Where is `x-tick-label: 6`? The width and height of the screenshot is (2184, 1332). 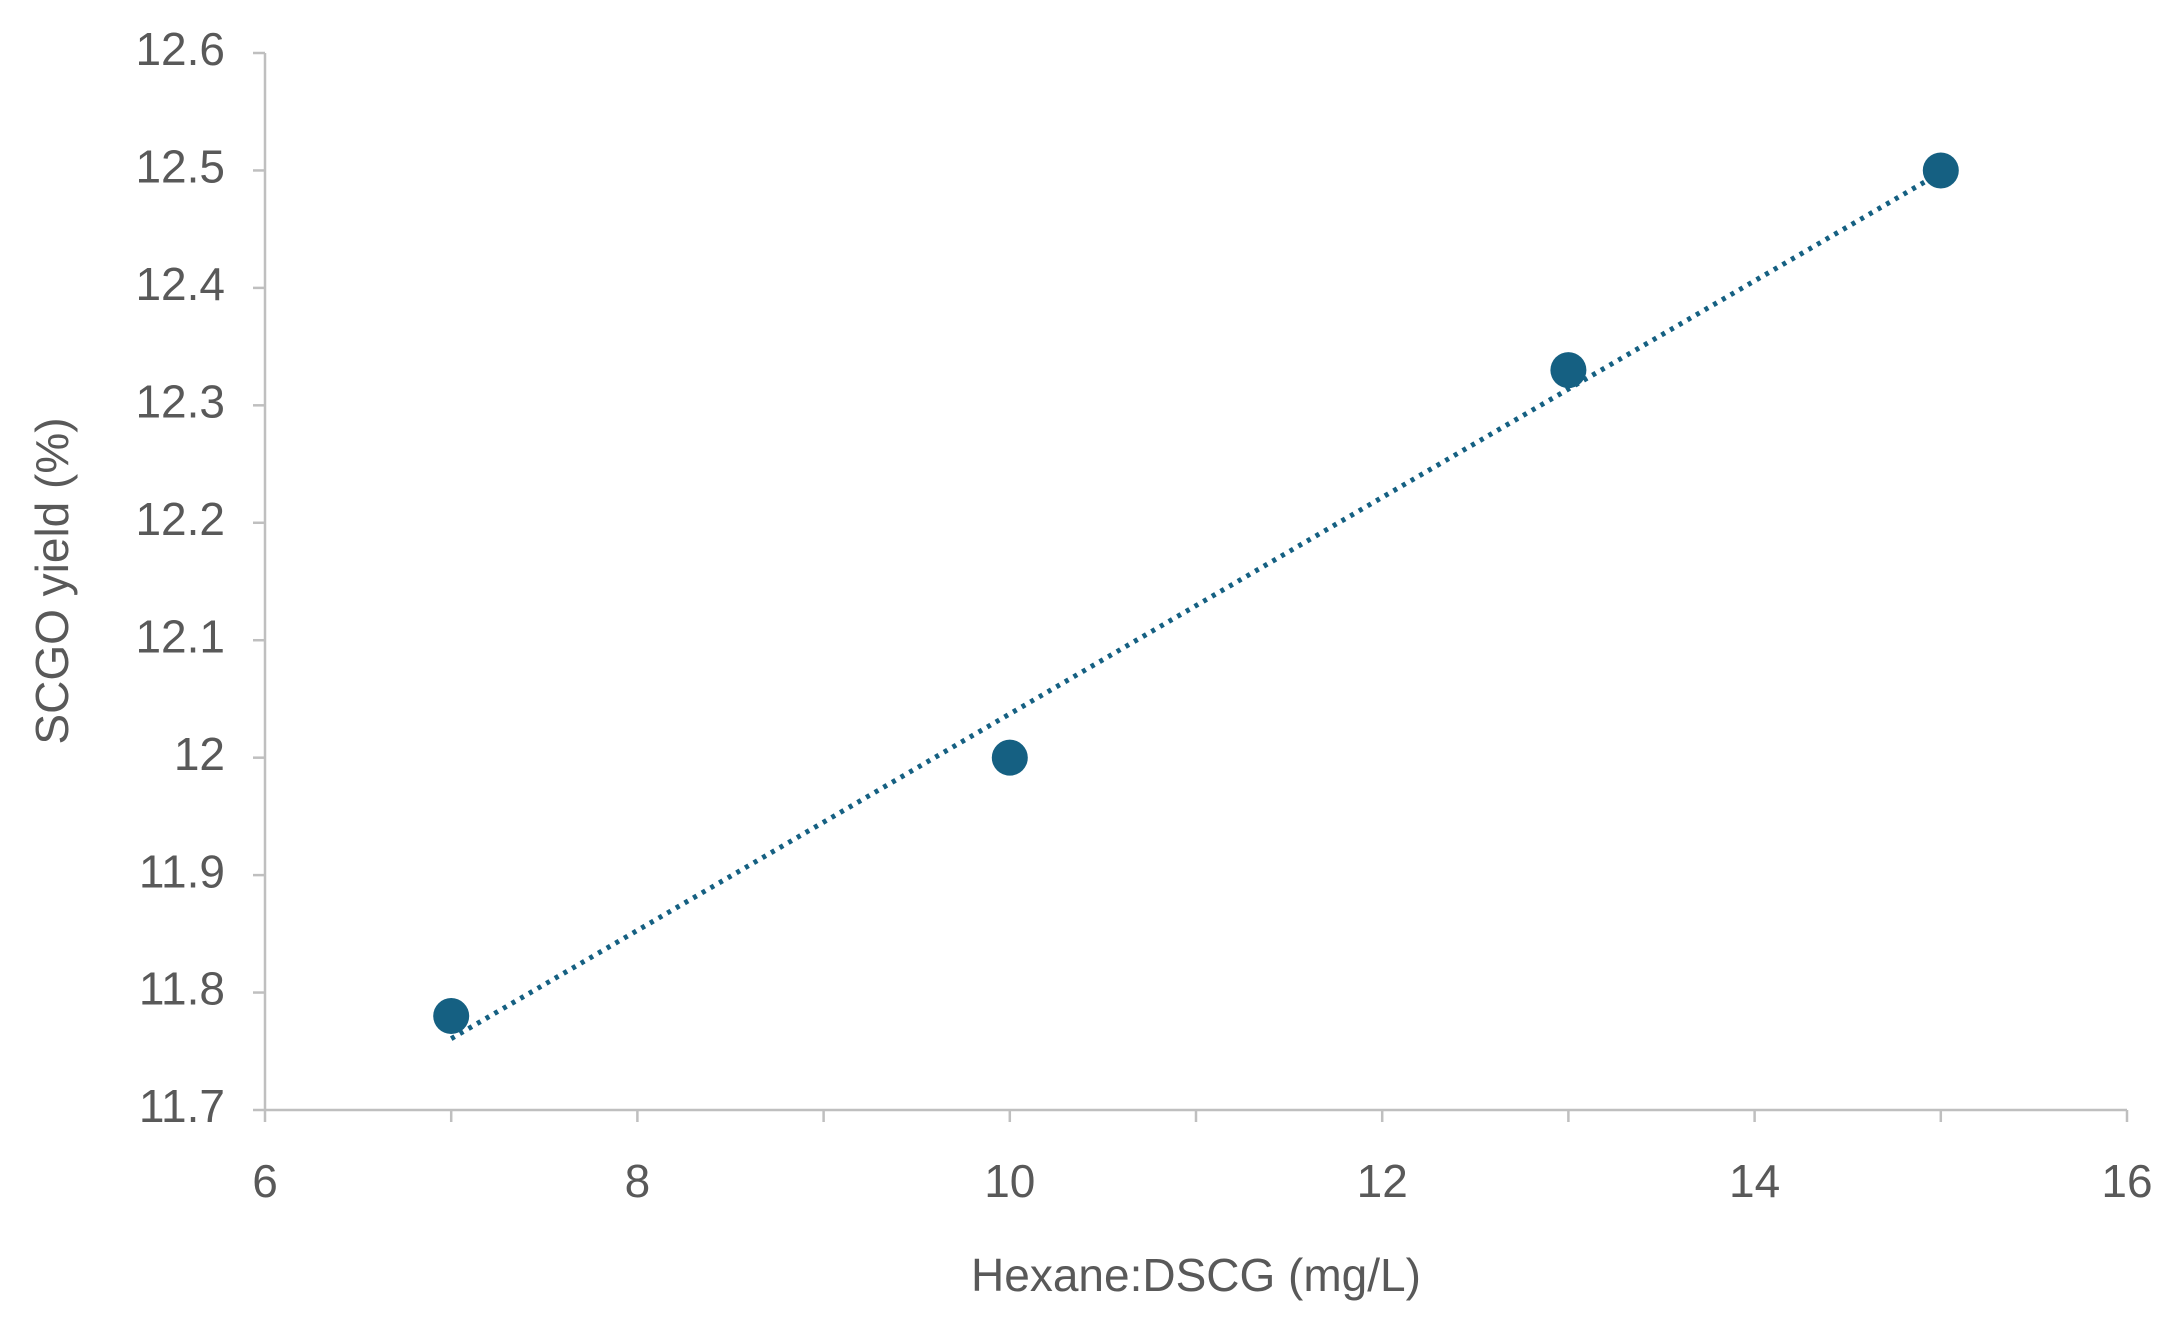 x-tick-label: 6 is located at coordinates (265, 1181).